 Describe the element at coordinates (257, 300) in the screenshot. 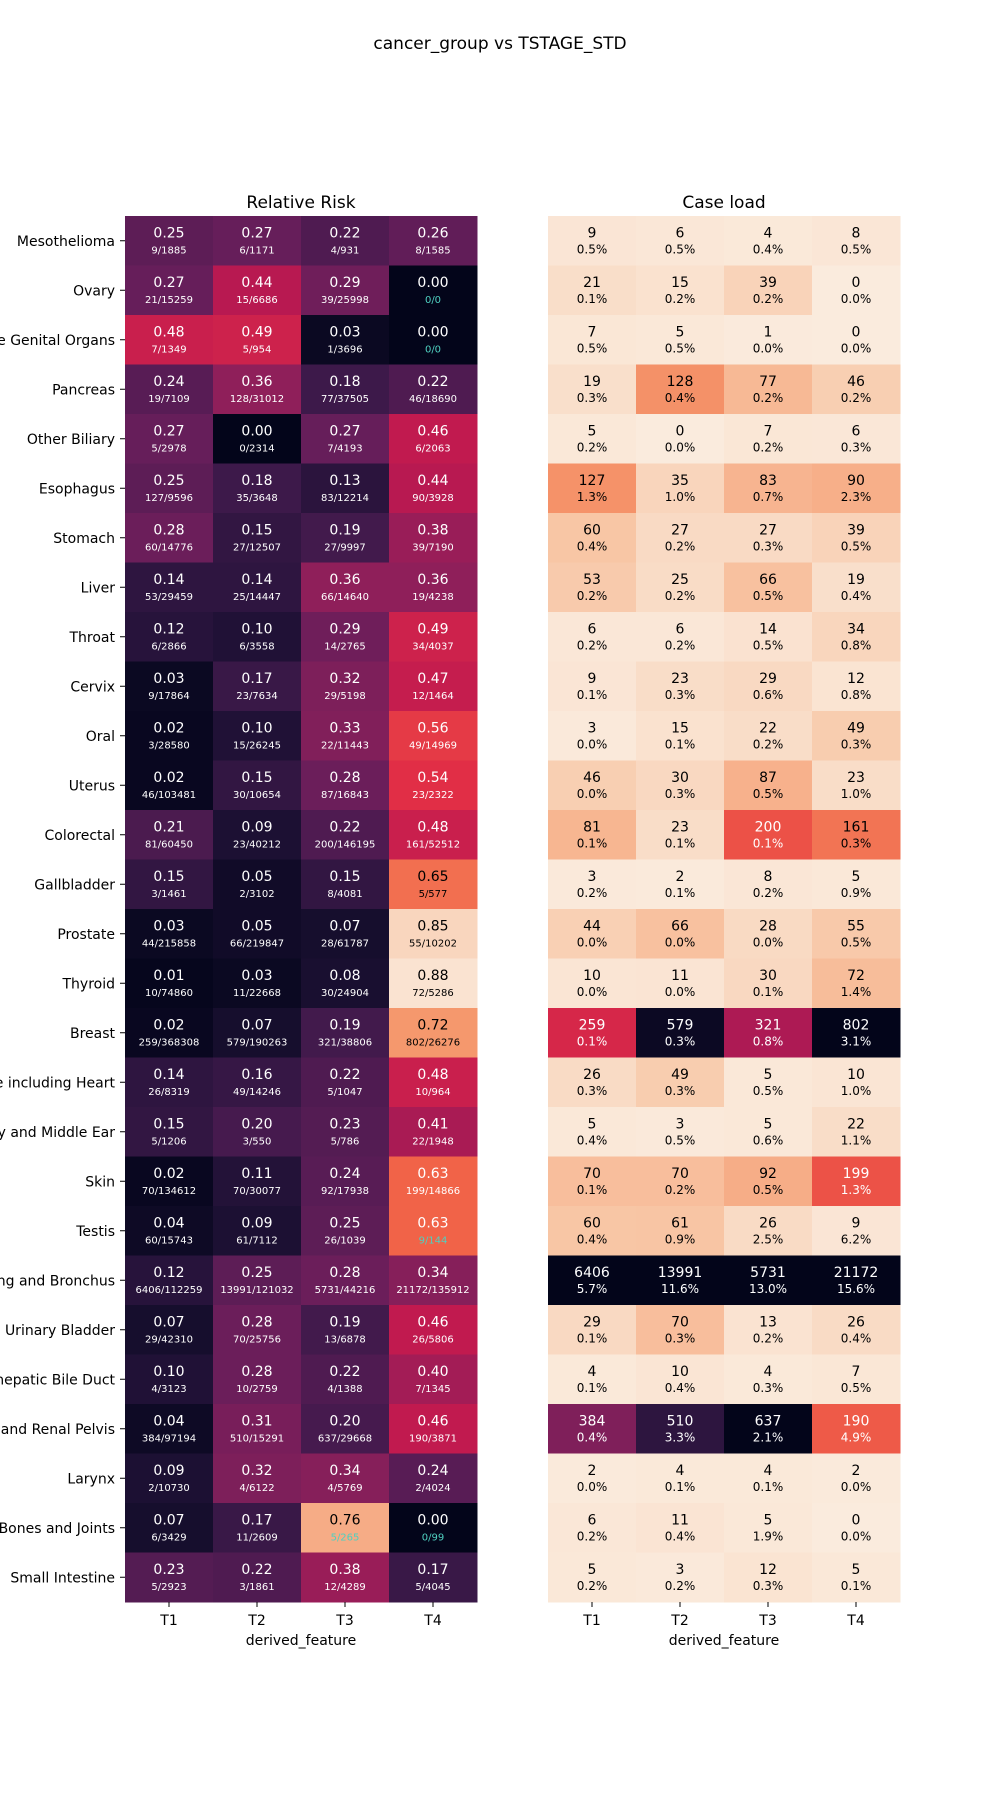

I see `cell-sub-label: 15/6686` at that location.